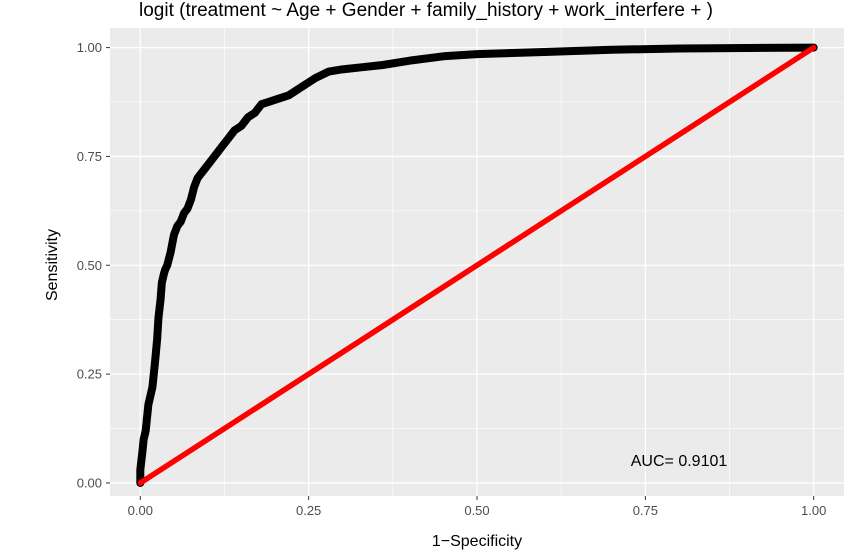  What do you see at coordinates (89, 482) in the screenshot?
I see `y-tick-label: 0.00` at bounding box center [89, 482].